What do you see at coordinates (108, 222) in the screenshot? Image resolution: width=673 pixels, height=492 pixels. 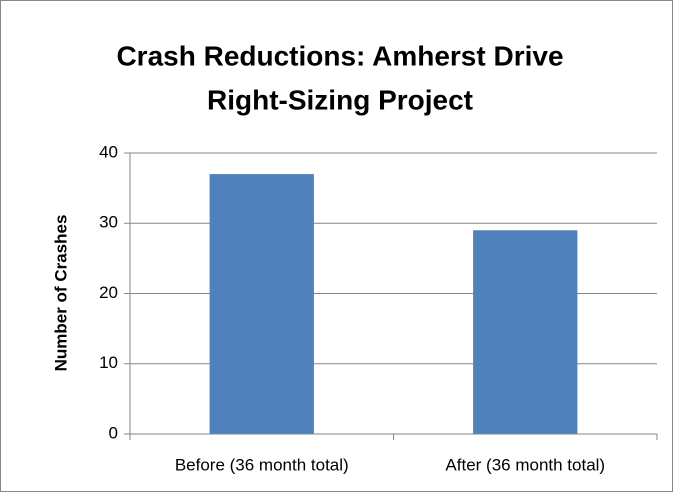 I see `y-tick-label: 30` at bounding box center [108, 222].